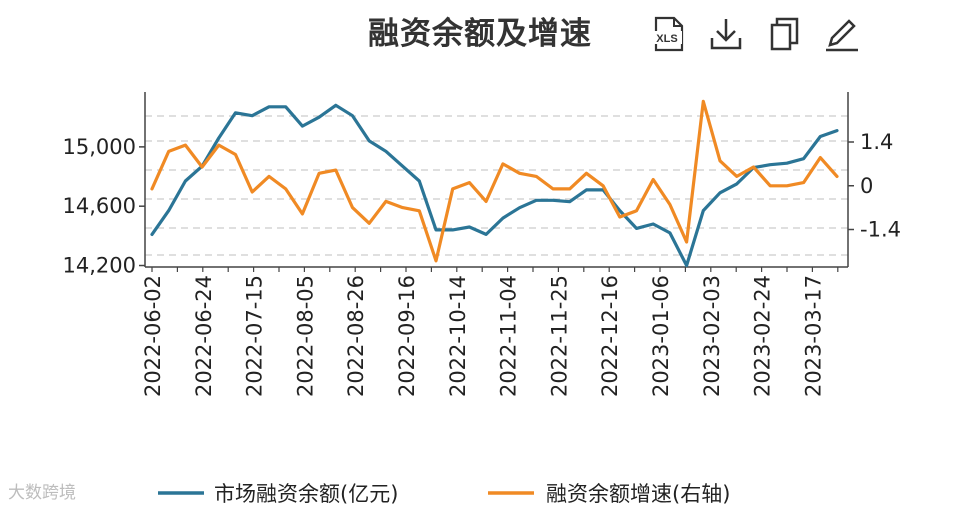 This screenshot has width=959, height=508. What do you see at coordinates (444, 494) in the screenshot?
I see `legend: 市场融资余额(亿元) 融资余额增速(右轴)` at bounding box center [444, 494].